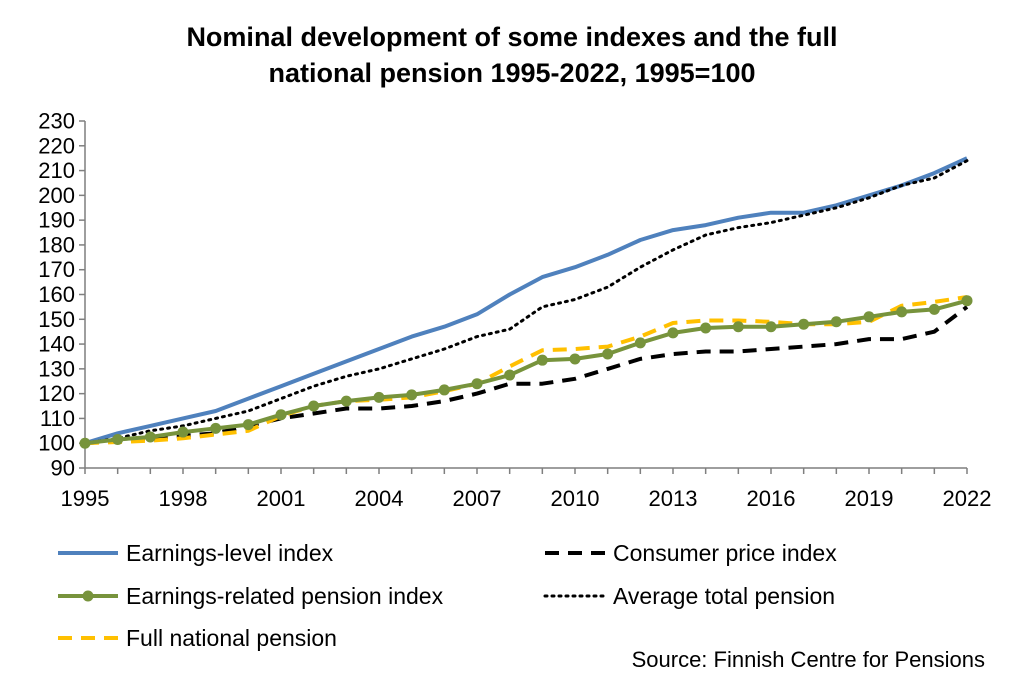 This screenshot has width=1024, height=674. What do you see at coordinates (56, 443) in the screenshot?
I see `y-tick-label: 100` at bounding box center [56, 443].